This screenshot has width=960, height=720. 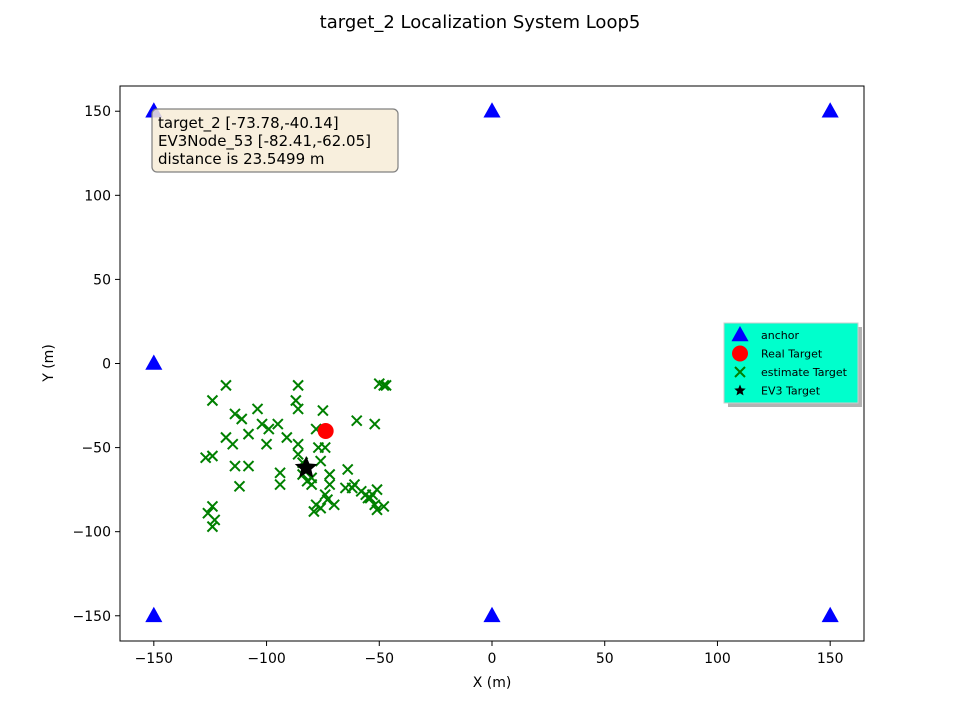 What do you see at coordinates (492, 683) in the screenshot?
I see `x-axis-label: X (m)` at bounding box center [492, 683].